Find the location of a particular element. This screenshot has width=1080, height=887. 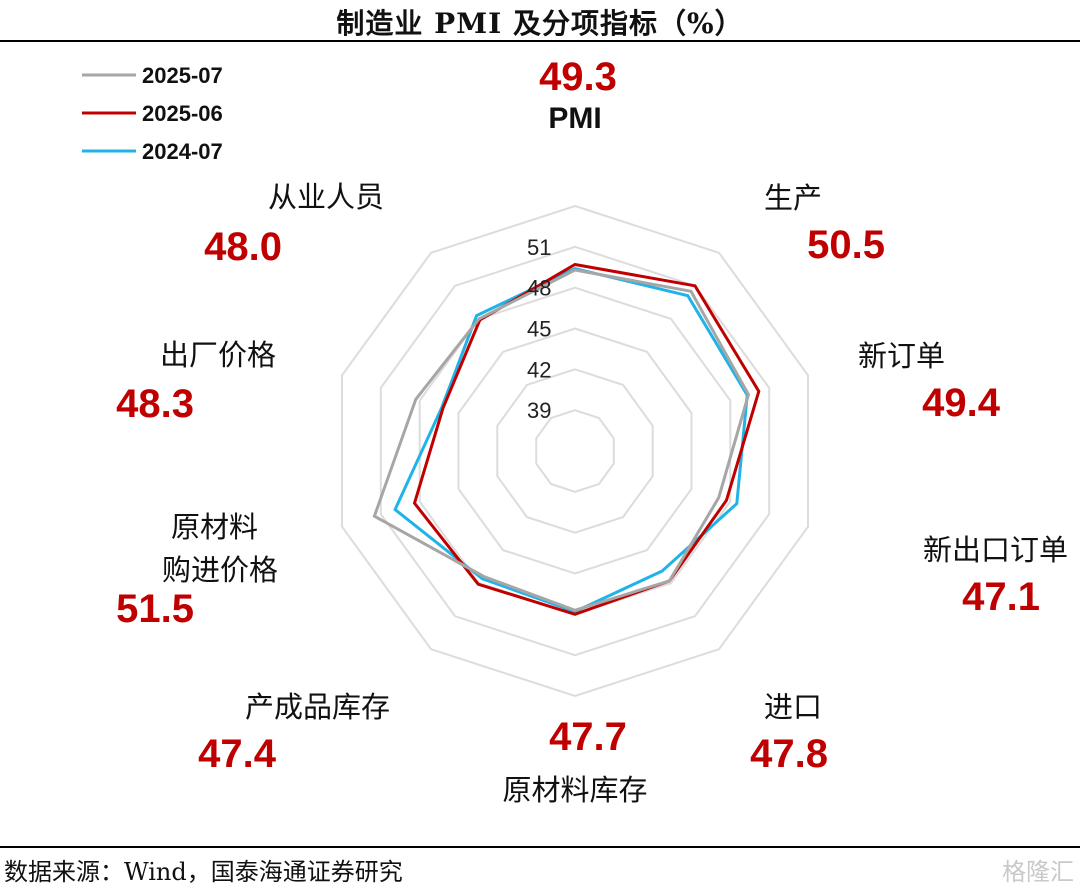

category-value-4: 47.8 is located at coordinates (789, 754).